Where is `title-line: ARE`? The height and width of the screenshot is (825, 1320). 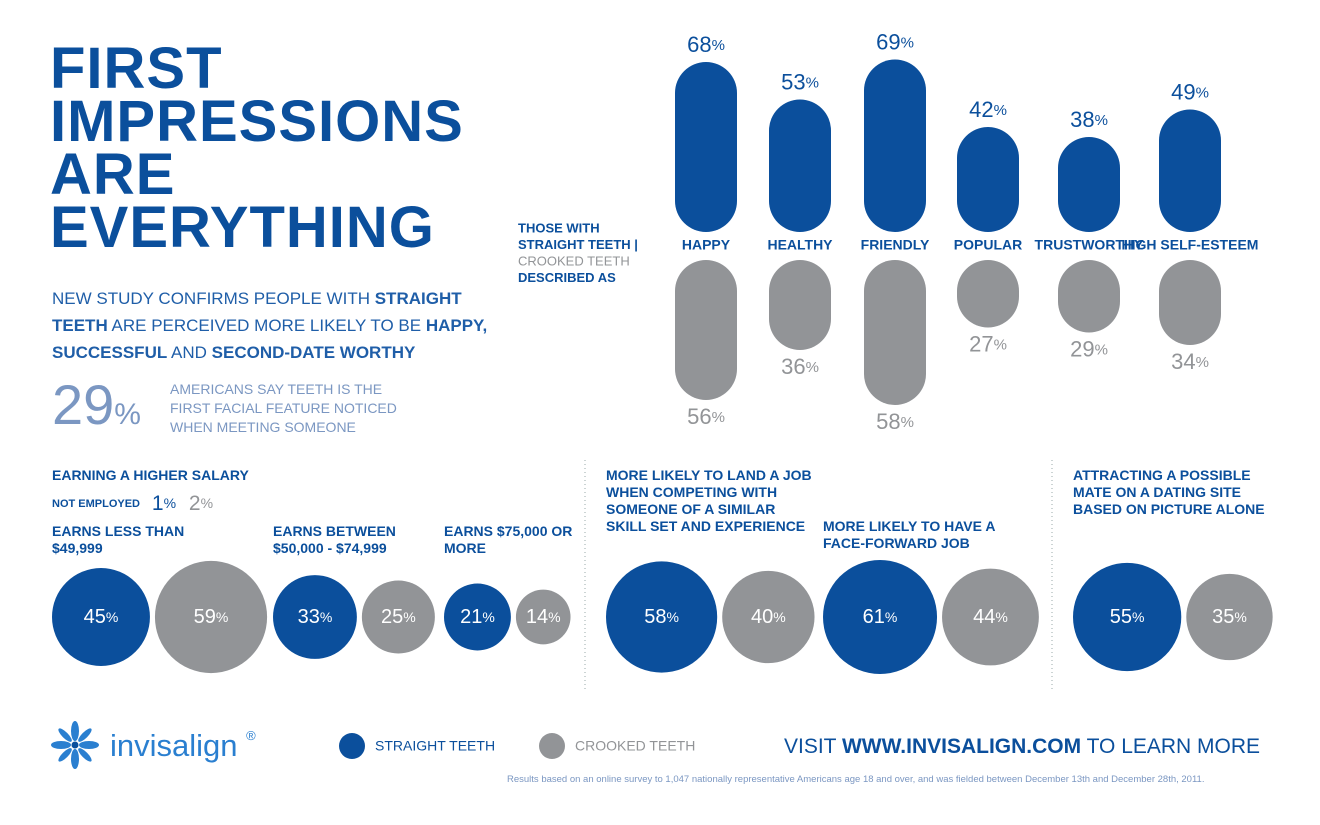
title-line: ARE is located at coordinates (113, 174).